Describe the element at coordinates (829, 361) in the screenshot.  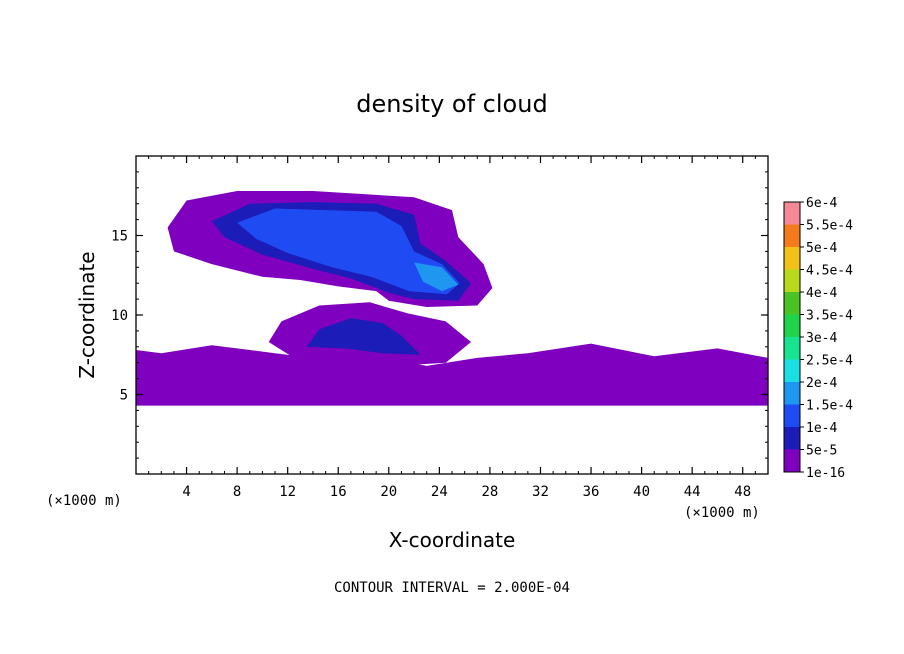
I see `colorbar-label: 2.5e-4` at that location.